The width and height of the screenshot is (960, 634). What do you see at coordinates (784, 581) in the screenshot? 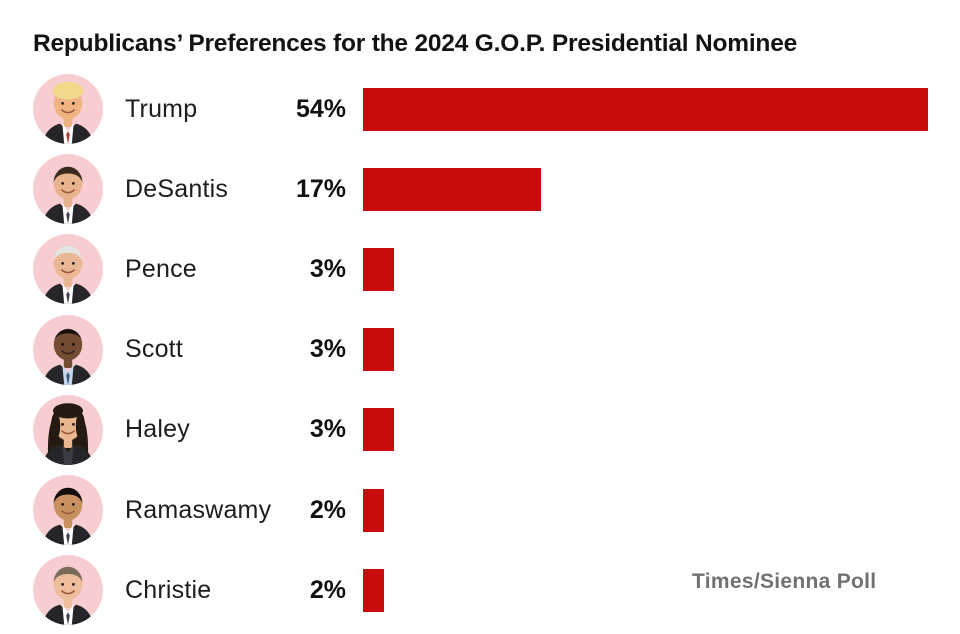
I see `attribution-label: Times/Sienna Poll` at bounding box center [784, 581].